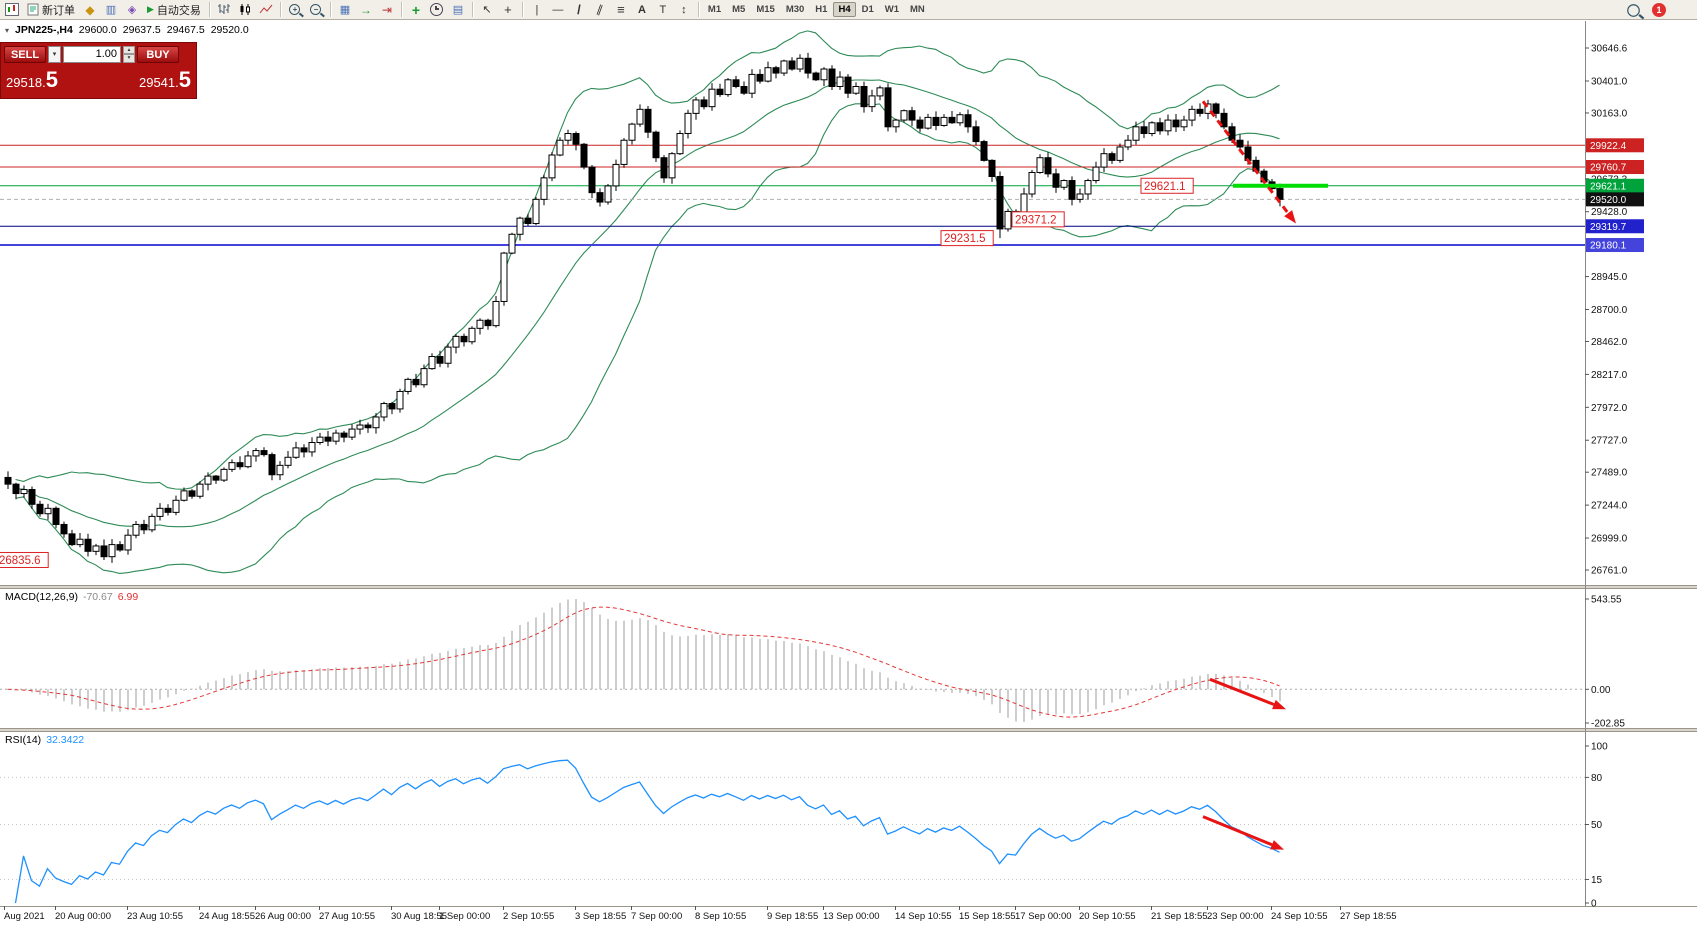 The height and width of the screenshot is (939, 1697). What do you see at coordinates (641, 9) in the screenshot?
I see `text-tool-icon: A` at bounding box center [641, 9].